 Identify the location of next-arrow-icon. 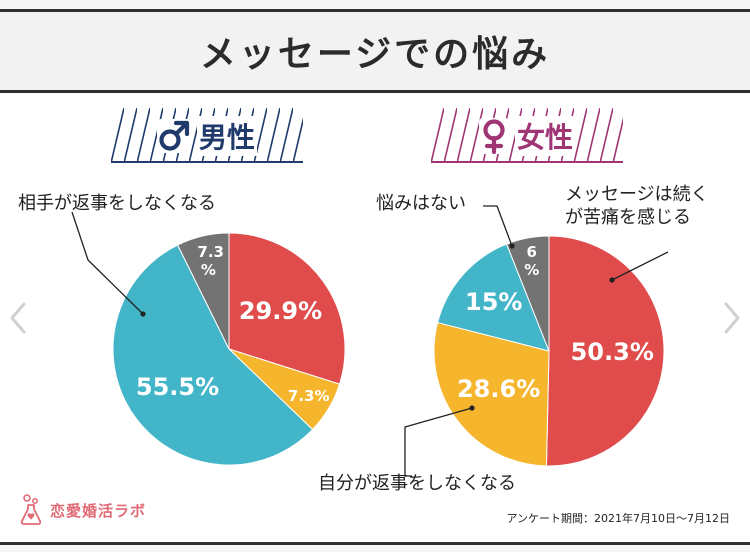
(732, 318).